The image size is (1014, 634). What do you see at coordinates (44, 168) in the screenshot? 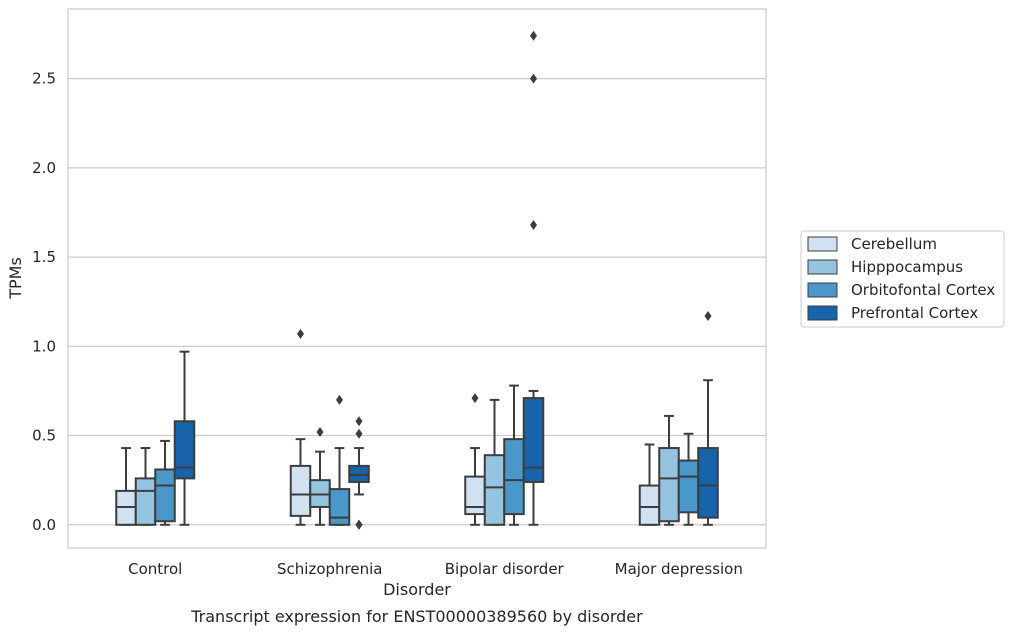
I see `y-tick-label: 2.0` at bounding box center [44, 168].